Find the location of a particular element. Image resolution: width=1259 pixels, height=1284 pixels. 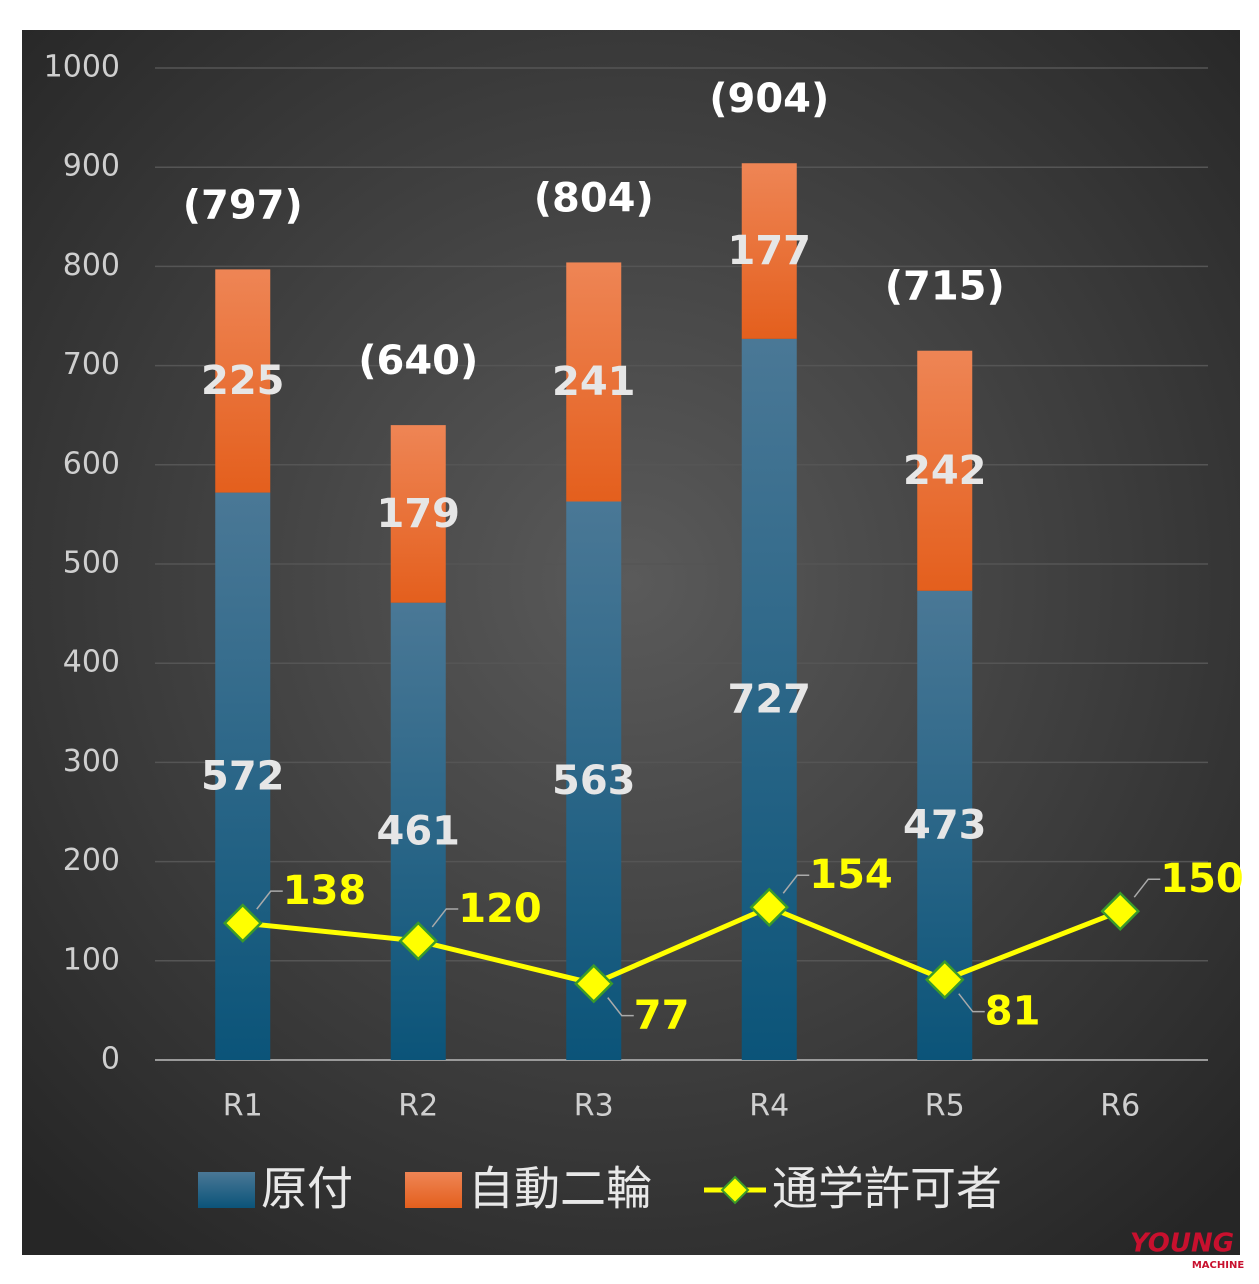

bar-value-label: 461 is located at coordinates (419, 831).